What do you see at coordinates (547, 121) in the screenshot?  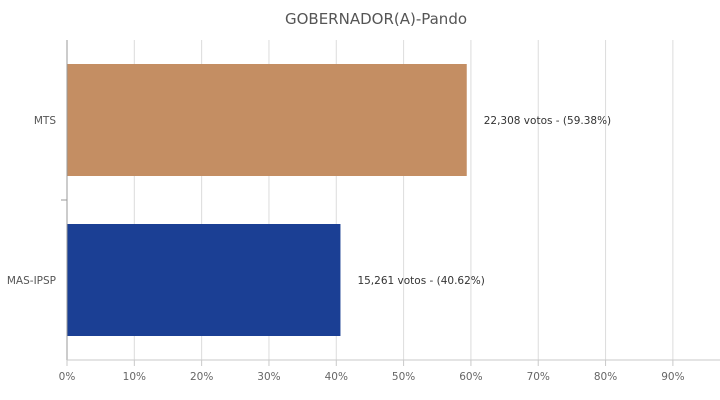 I see `data-label: 22,308 votos - (59.38%)` at bounding box center [547, 121].